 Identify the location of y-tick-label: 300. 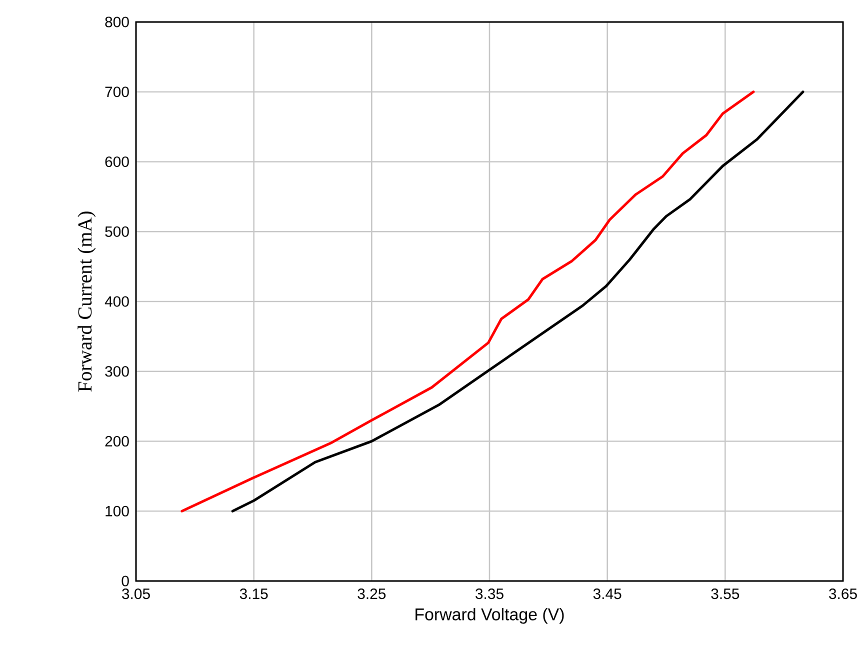
(117, 371).